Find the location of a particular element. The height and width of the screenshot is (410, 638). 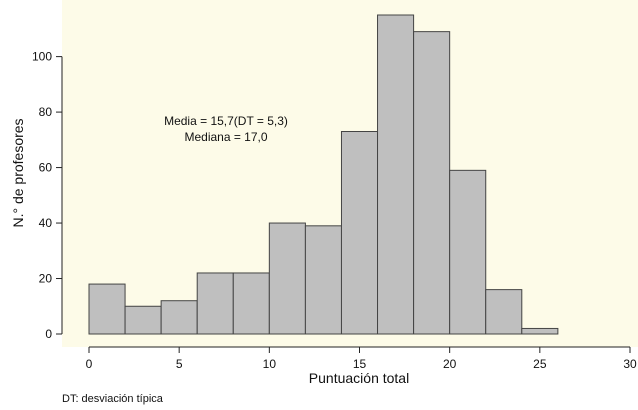

y-tick-label: 100 is located at coordinates (42, 57).